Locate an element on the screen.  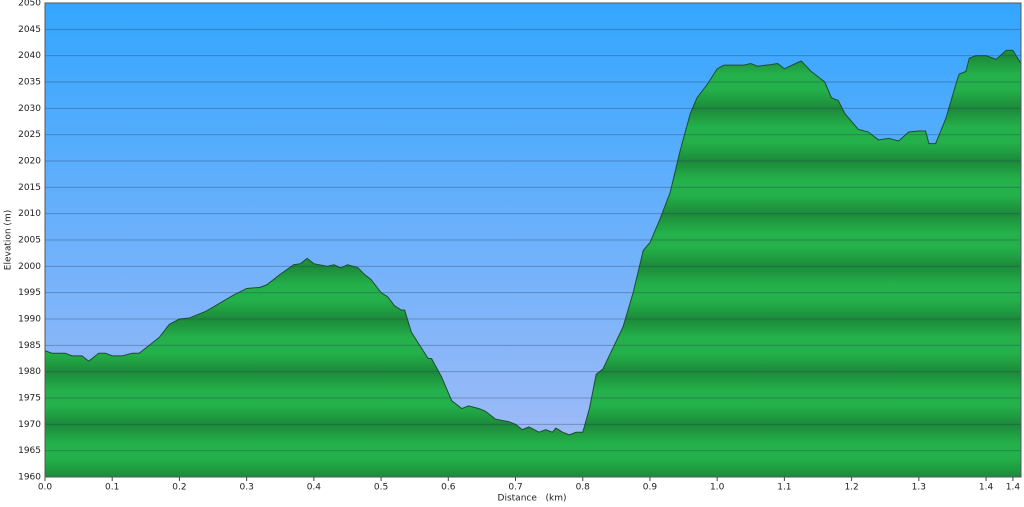
y-tick-label: 1970 is located at coordinates (29, 425).